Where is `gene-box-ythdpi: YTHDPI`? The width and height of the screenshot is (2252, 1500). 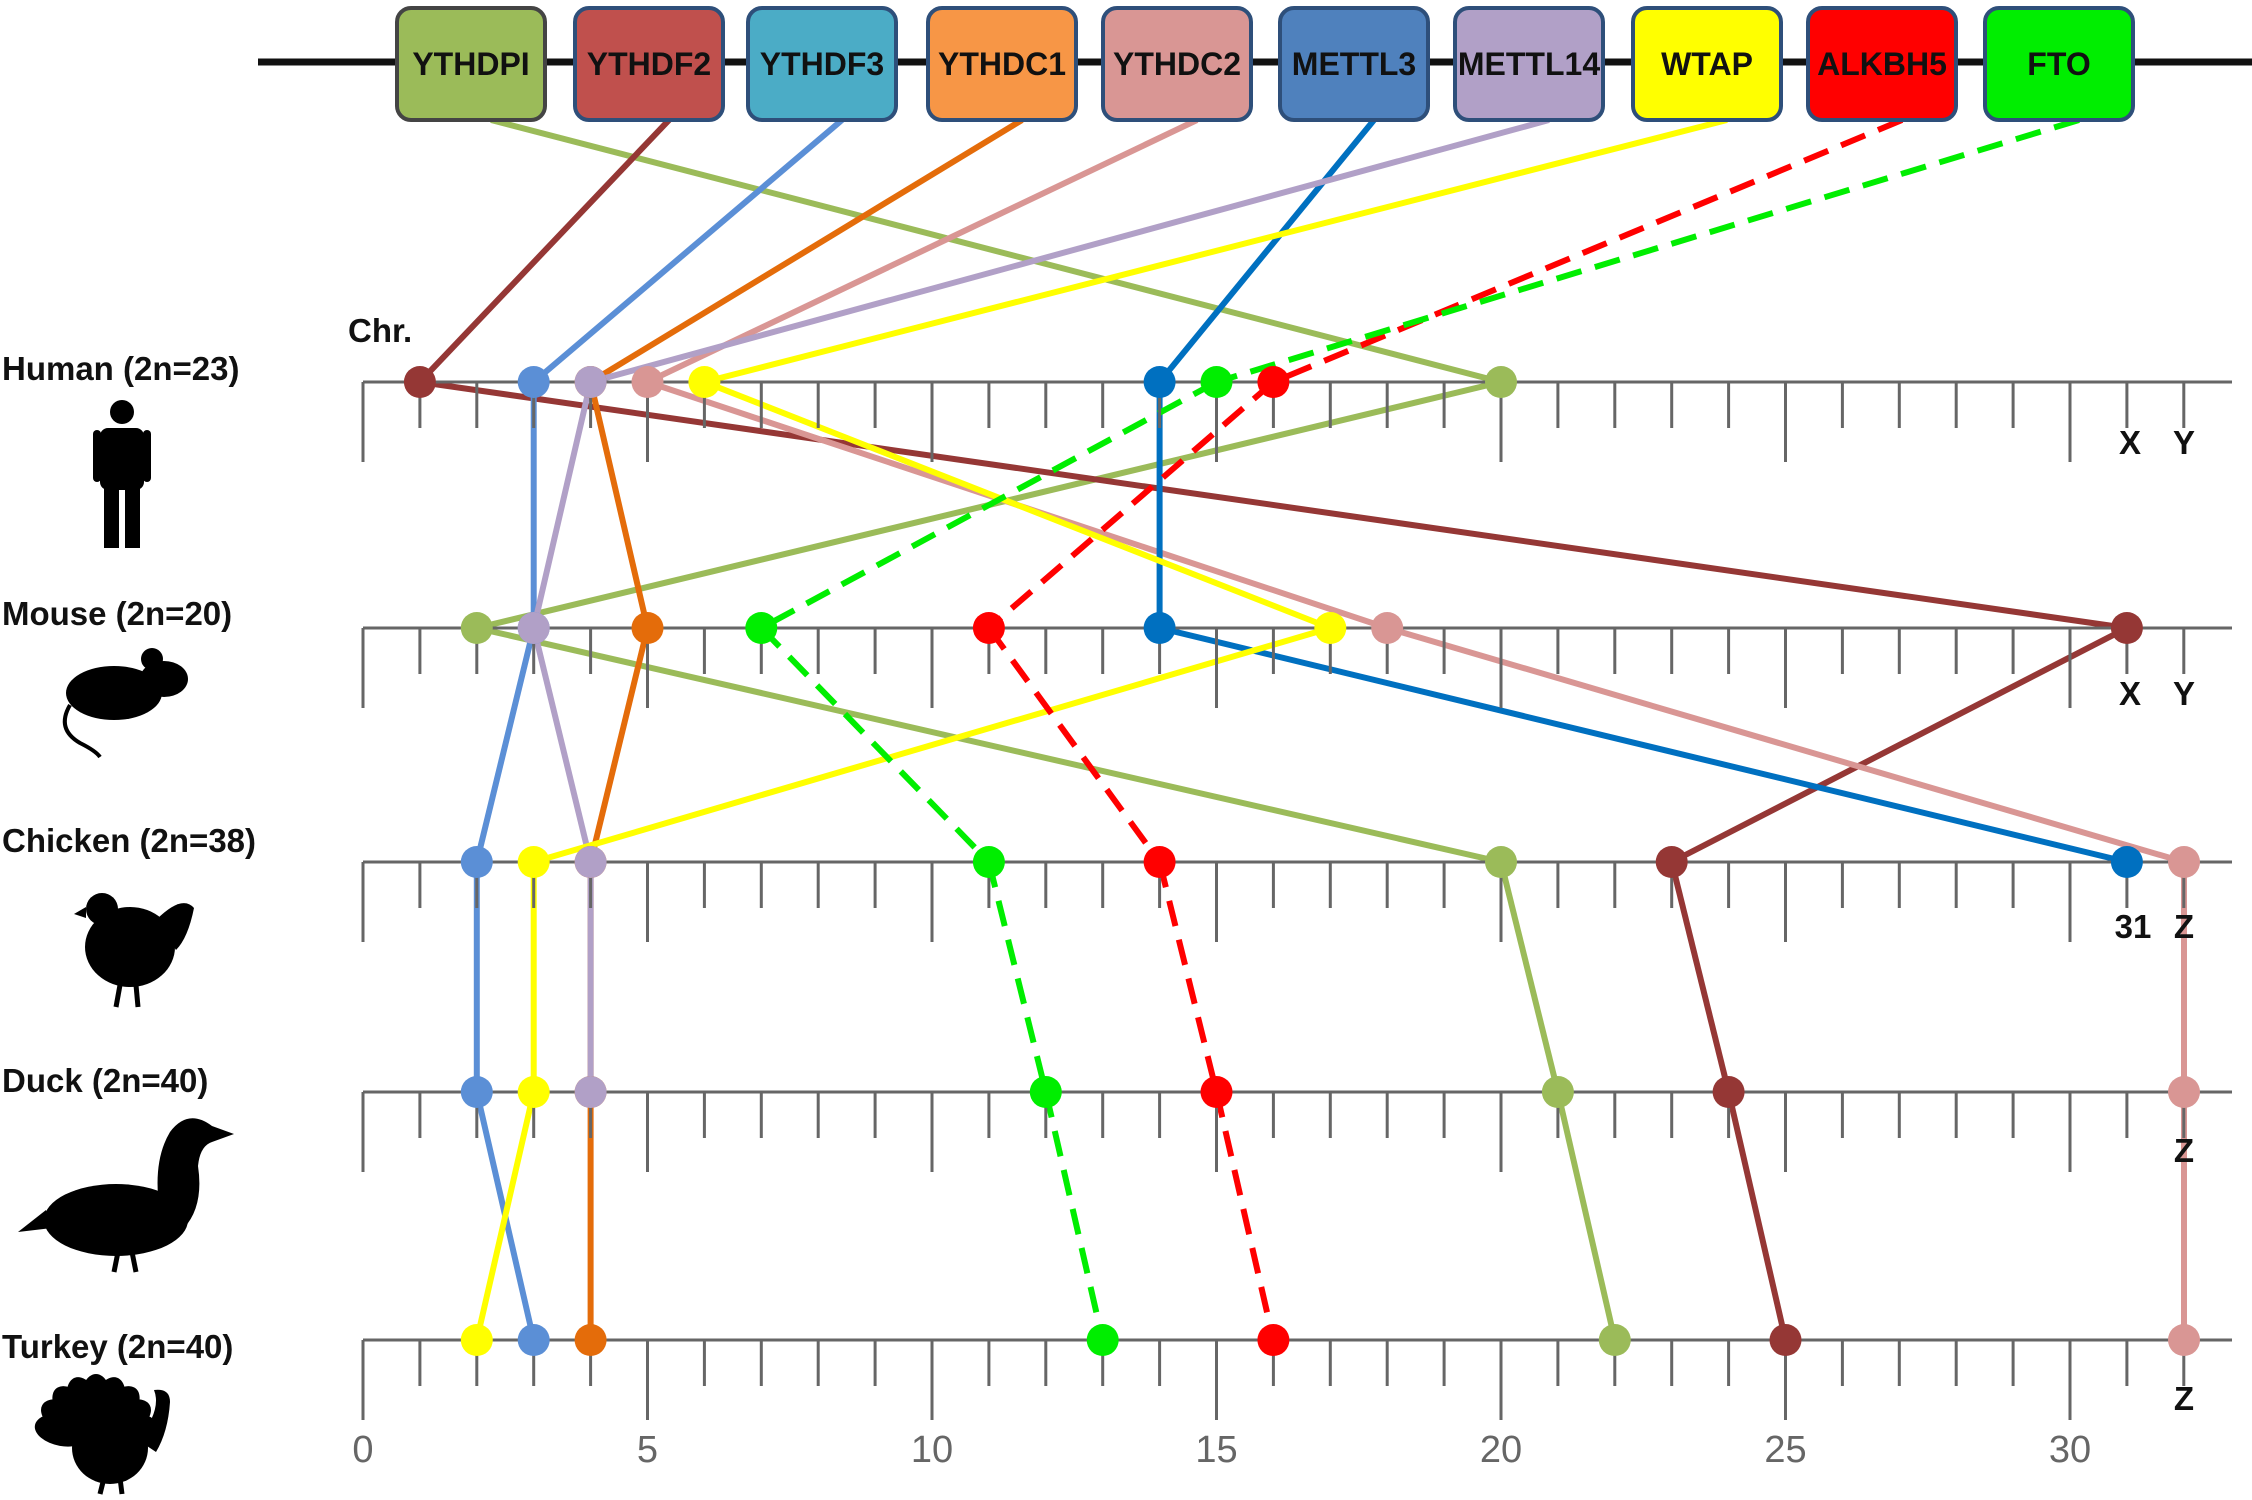
gene-box-ythdpi: YTHDPI is located at coordinates (471, 64).